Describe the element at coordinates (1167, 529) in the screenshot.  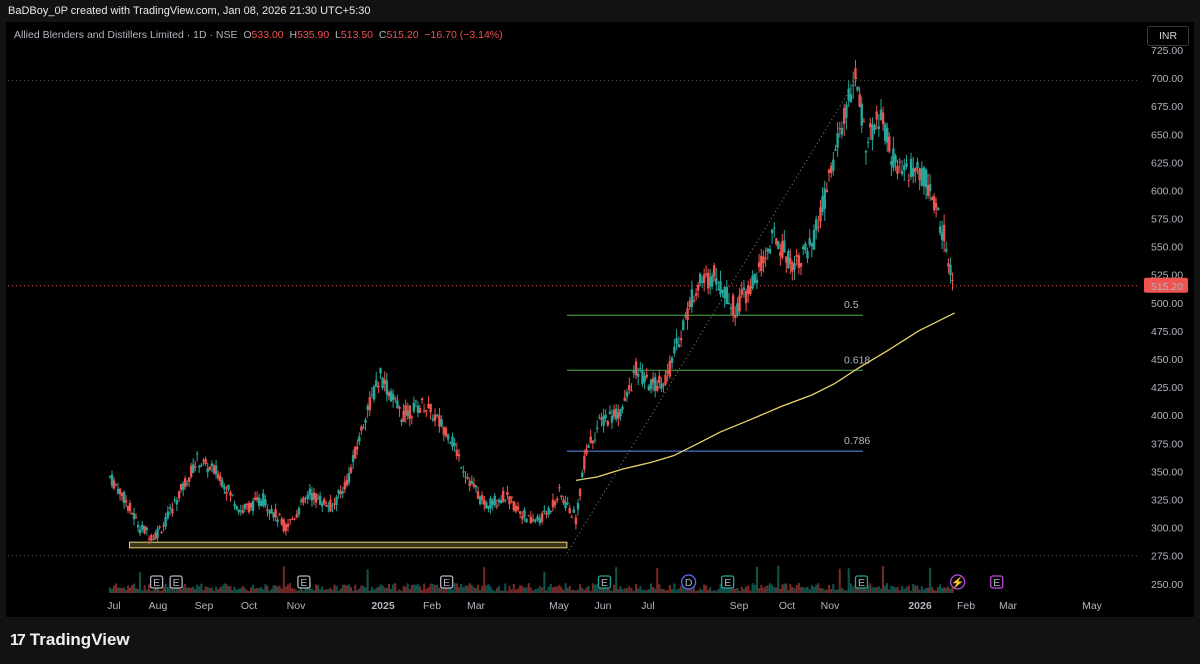
I see `y-tick-label: 300.00` at that location.